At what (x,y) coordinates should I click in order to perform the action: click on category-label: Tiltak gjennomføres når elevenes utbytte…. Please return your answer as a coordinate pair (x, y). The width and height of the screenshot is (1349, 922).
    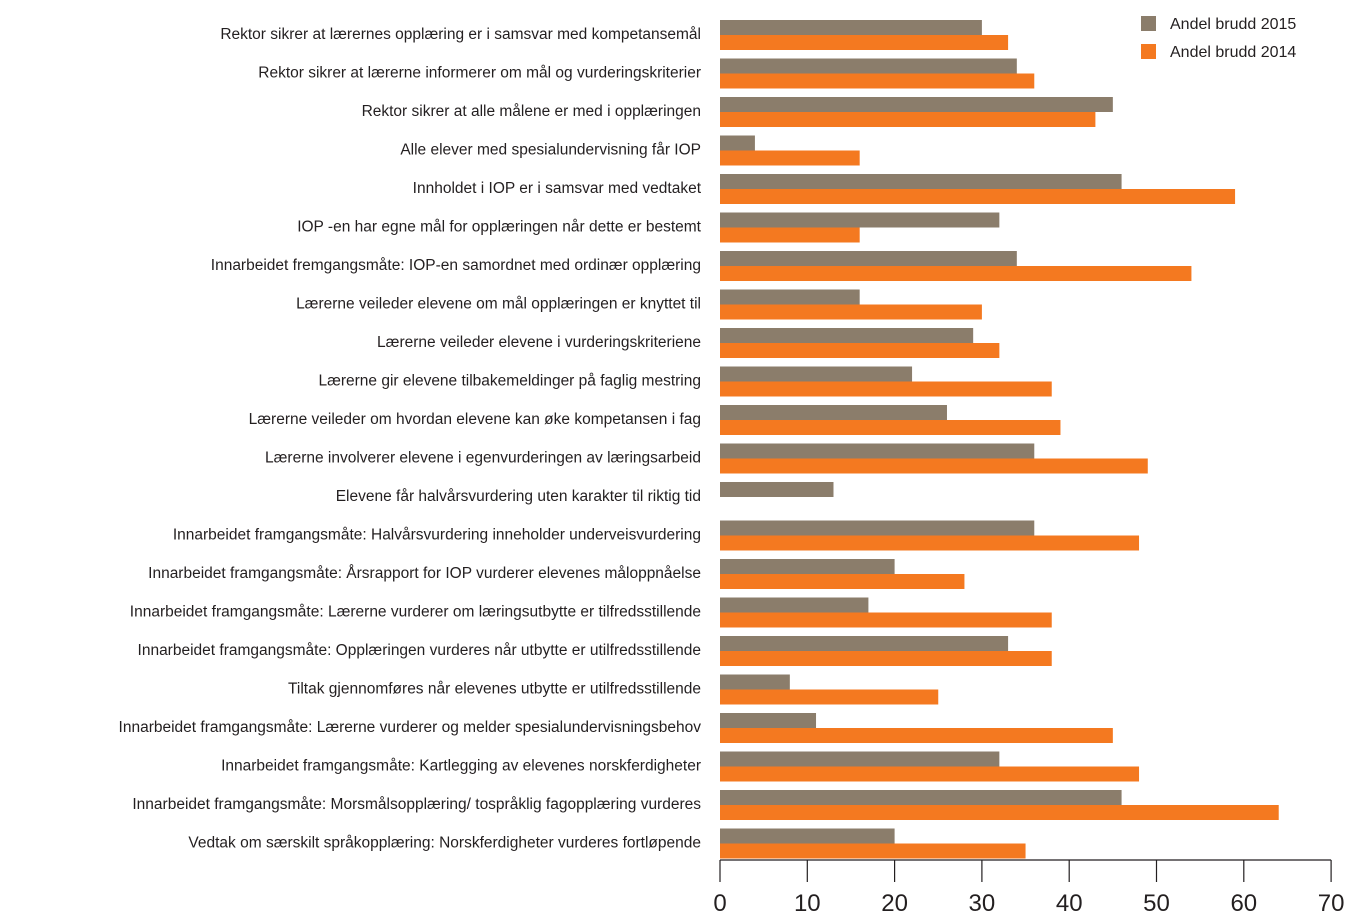
    Looking at the image, I should click on (494, 689).